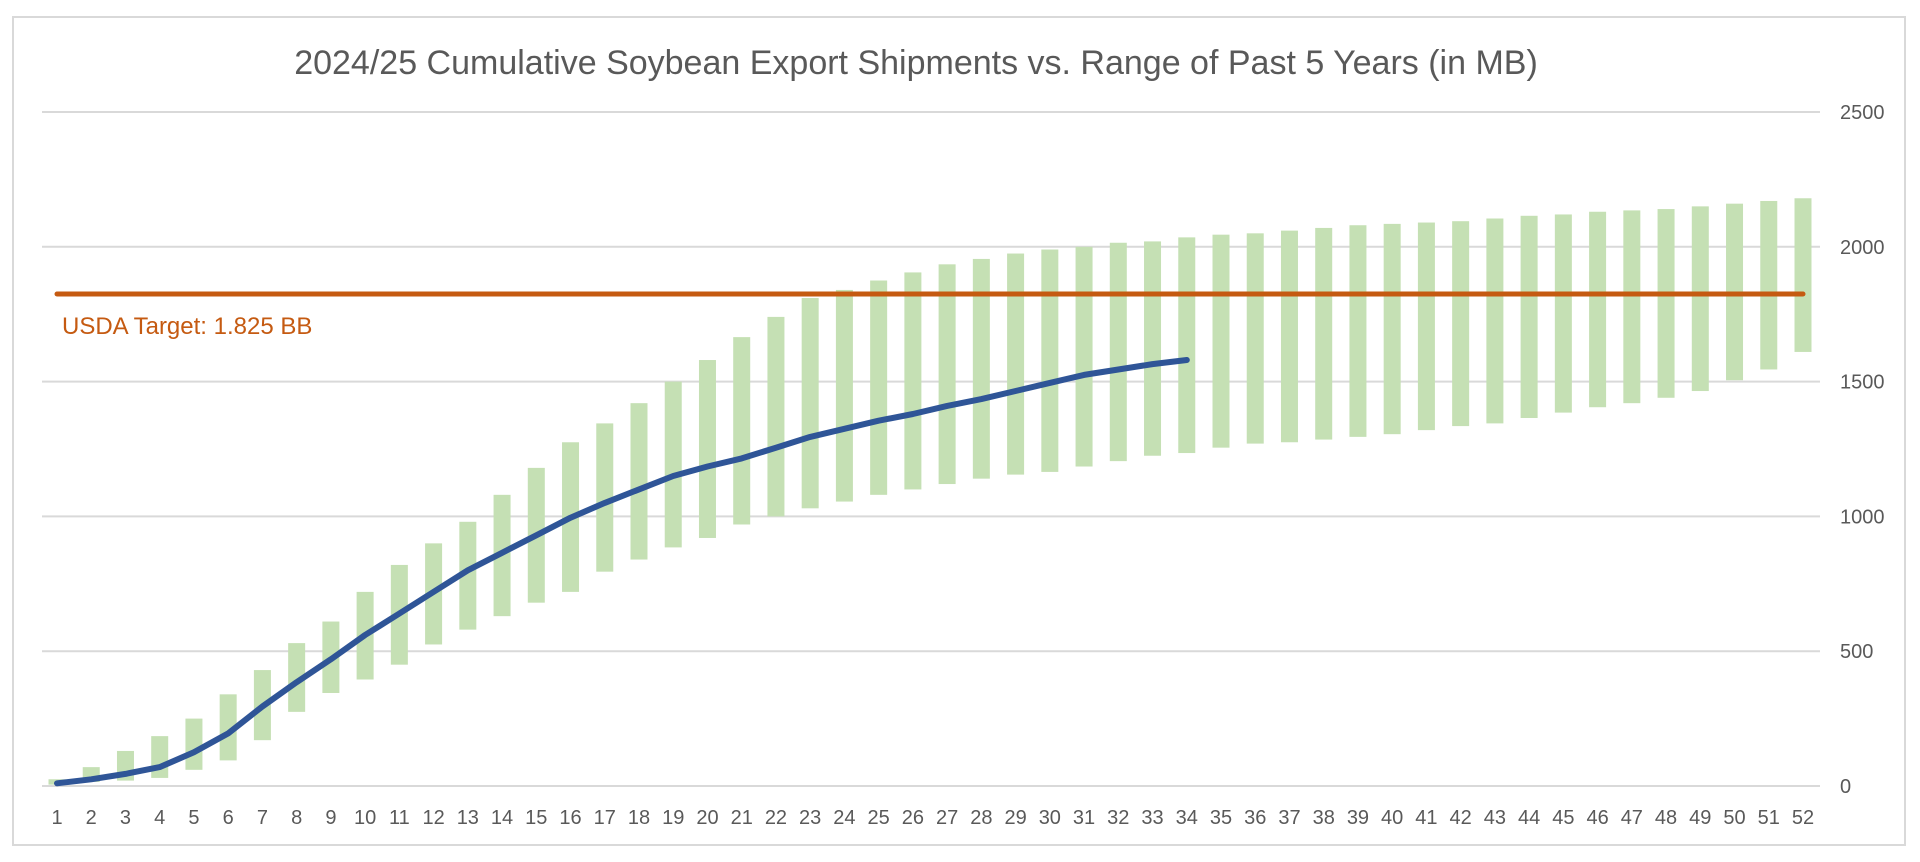 This screenshot has width=1920, height=862. Describe the element at coordinates (1862, 450) in the screenshot. I see `y-axis-ticks: 0 500 1000 1500 2000 2500` at that location.